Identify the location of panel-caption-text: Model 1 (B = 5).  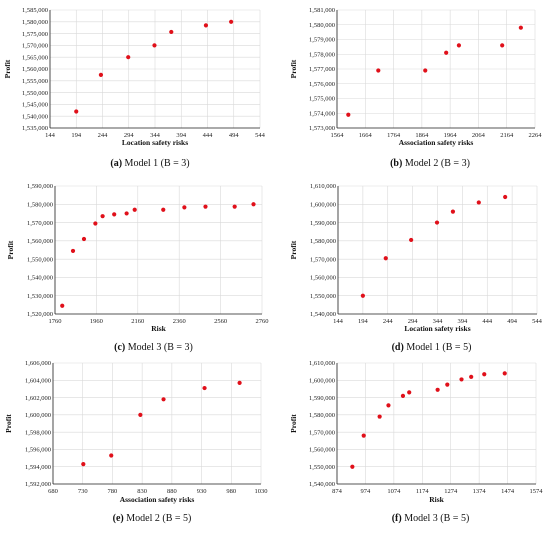
(438, 347).